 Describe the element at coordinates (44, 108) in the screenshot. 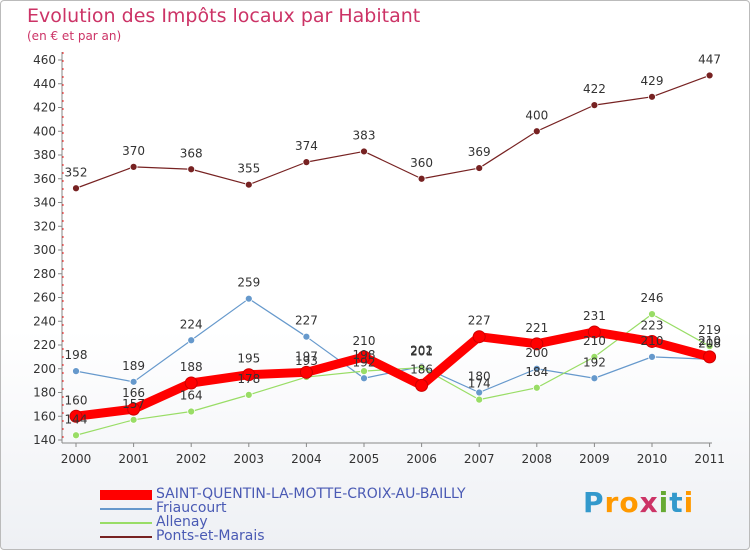

I see `y-tick-label: 420` at that location.